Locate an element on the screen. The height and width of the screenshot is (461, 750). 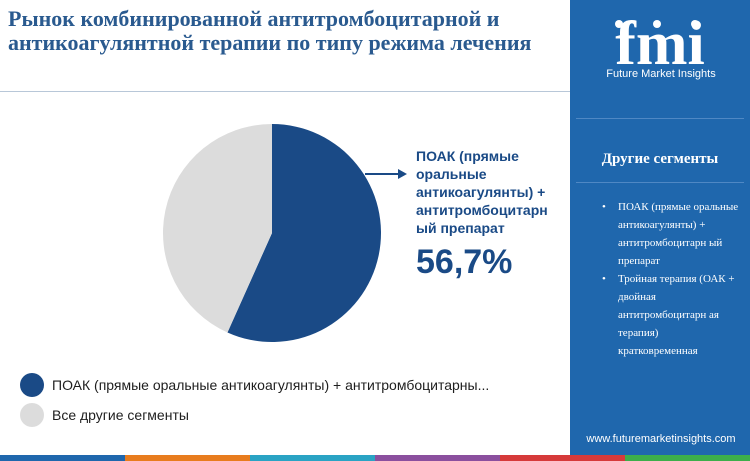
legend-item-other-segments: Все другие сегменты is located at coordinates (104, 415).